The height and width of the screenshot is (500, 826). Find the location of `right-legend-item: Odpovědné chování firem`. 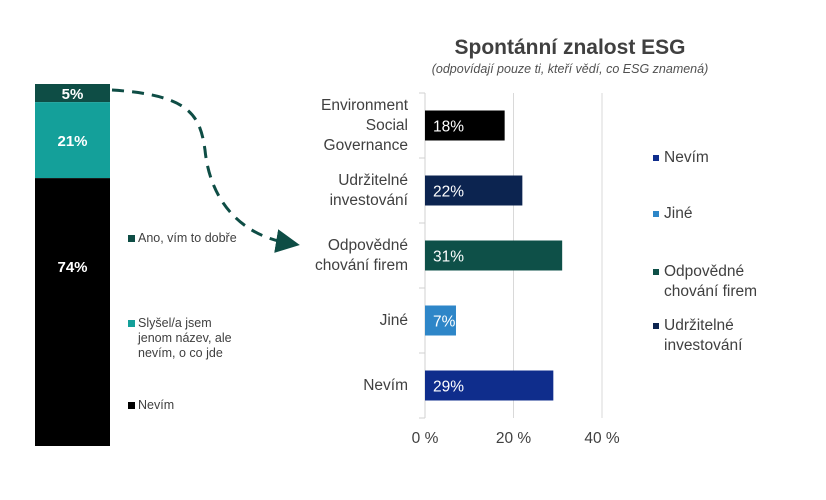

right-legend-item: Odpovědné chování firem is located at coordinates (705, 282).